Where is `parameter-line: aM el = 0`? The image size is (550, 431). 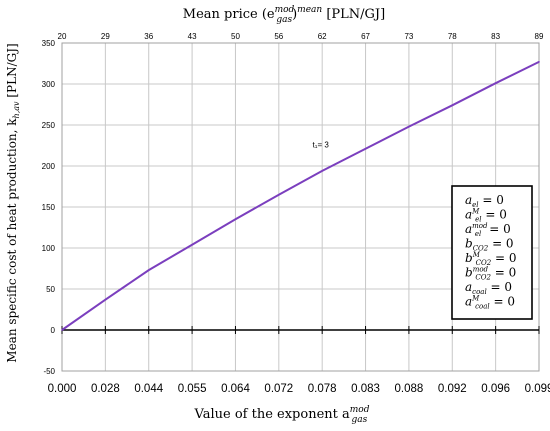
parameter-line: aM el = 0 is located at coordinates (486, 216).